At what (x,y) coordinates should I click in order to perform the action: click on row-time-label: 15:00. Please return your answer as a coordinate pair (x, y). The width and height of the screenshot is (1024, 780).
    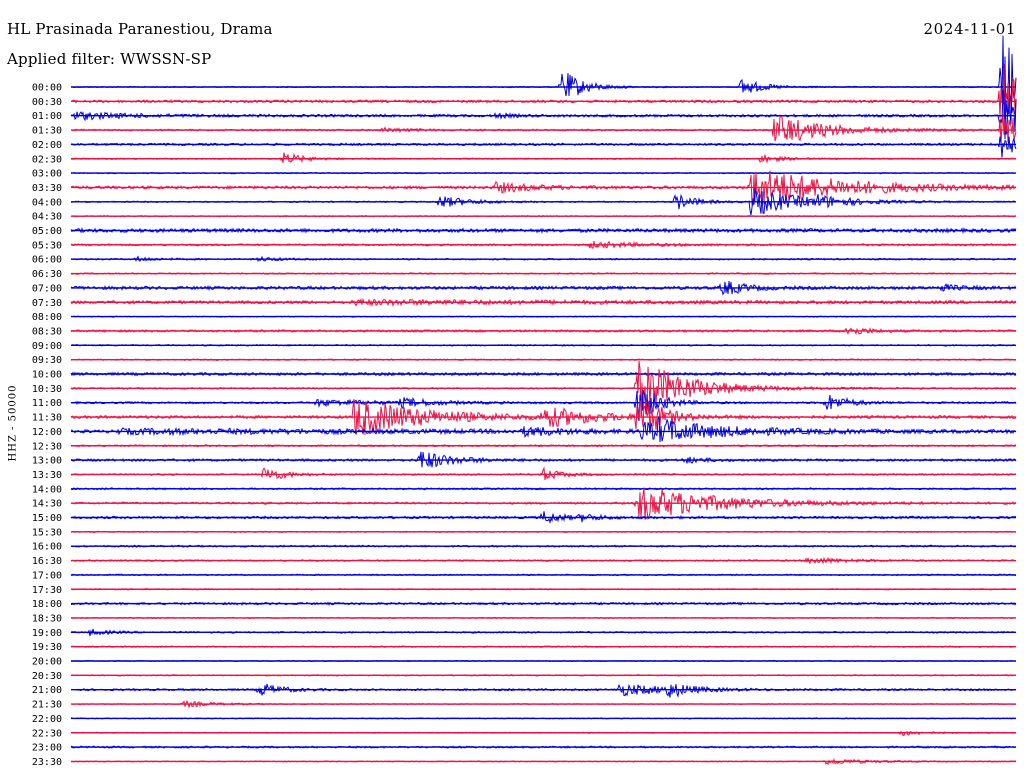
    Looking at the image, I should click on (47, 518).